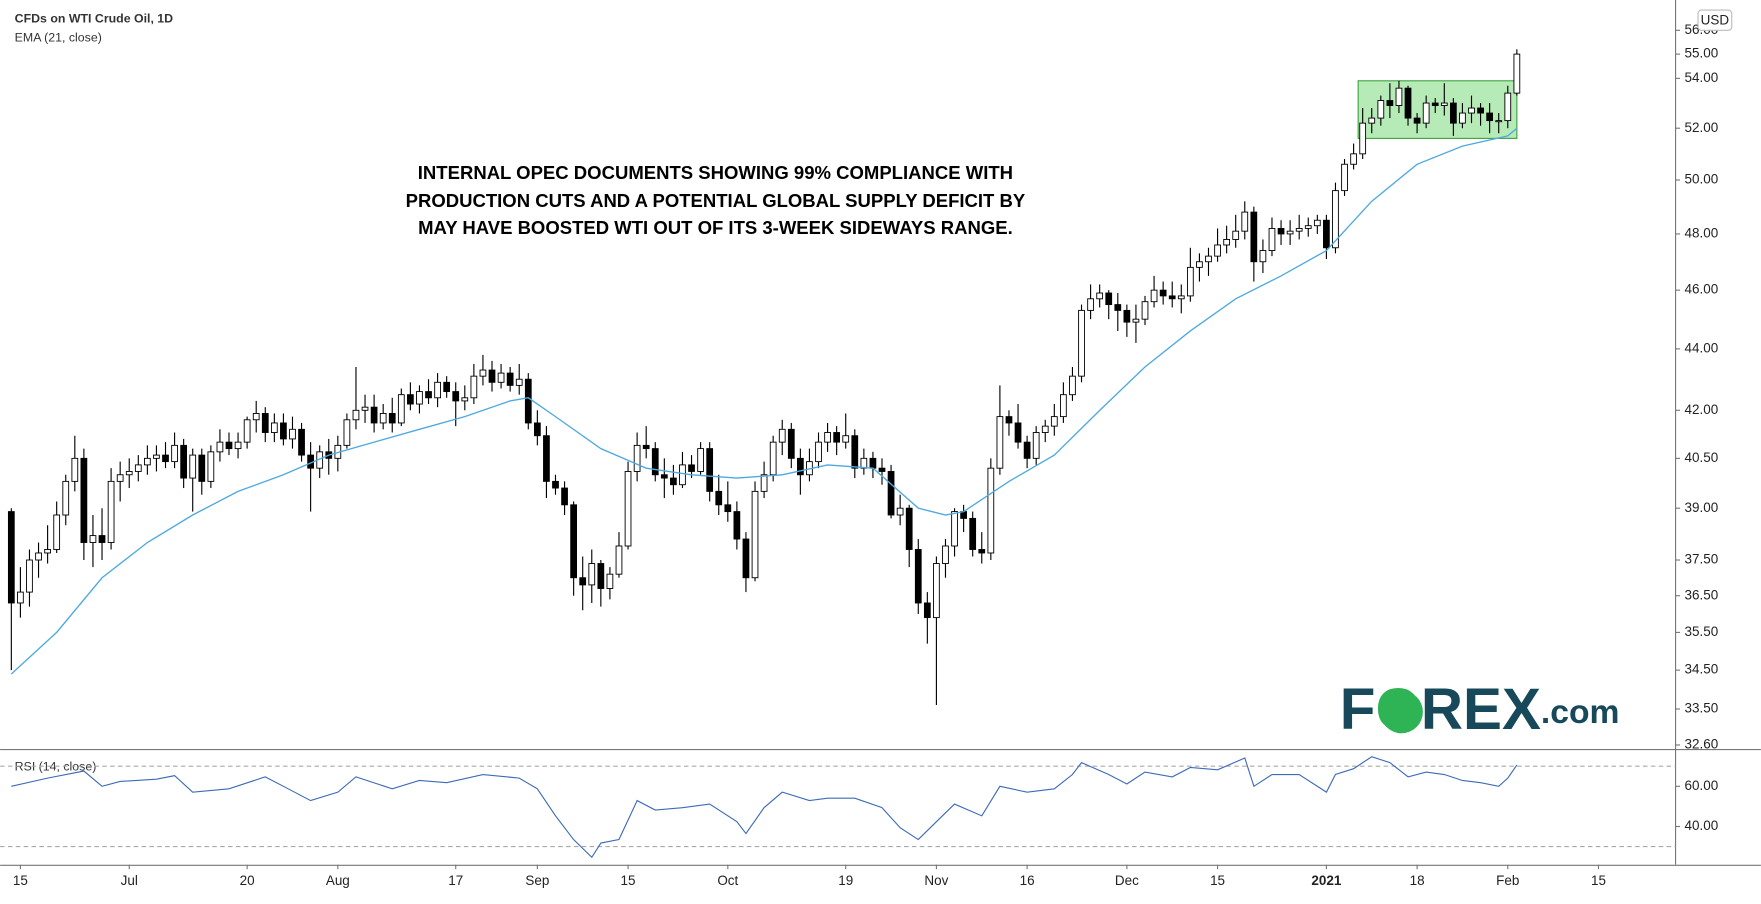 The width and height of the screenshot is (1761, 904). I want to click on logo-part: .com, so click(1580, 712).